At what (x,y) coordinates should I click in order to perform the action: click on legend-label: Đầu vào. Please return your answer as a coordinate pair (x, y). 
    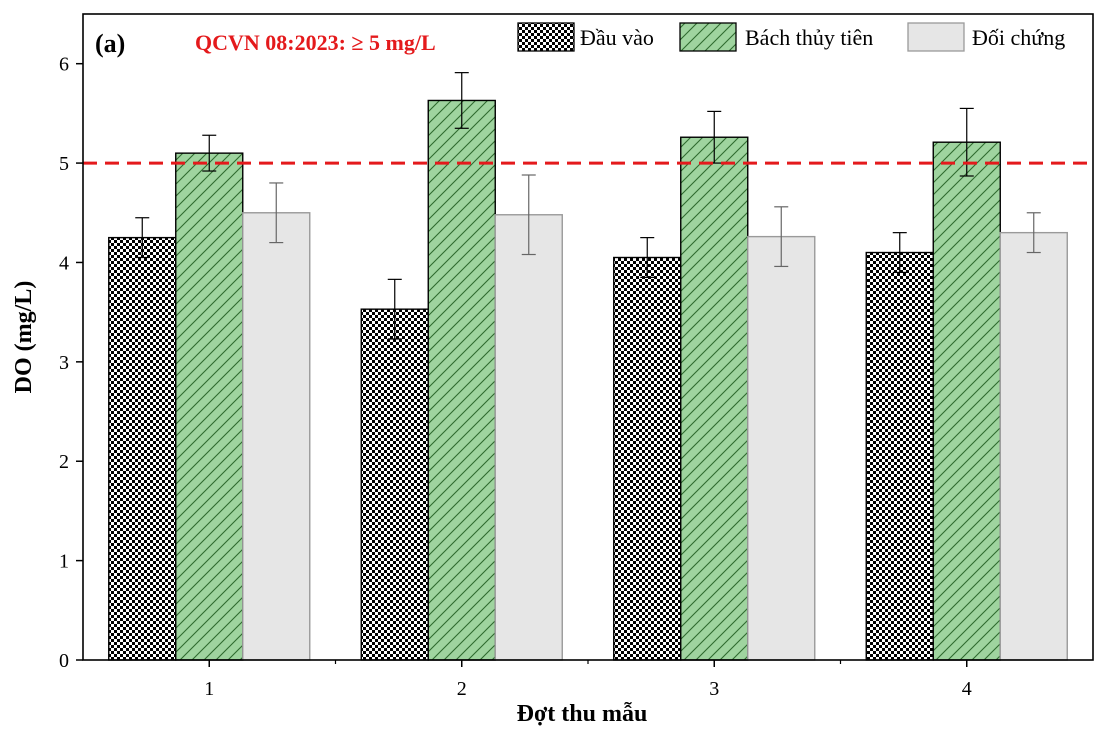
    Looking at the image, I should click on (617, 37).